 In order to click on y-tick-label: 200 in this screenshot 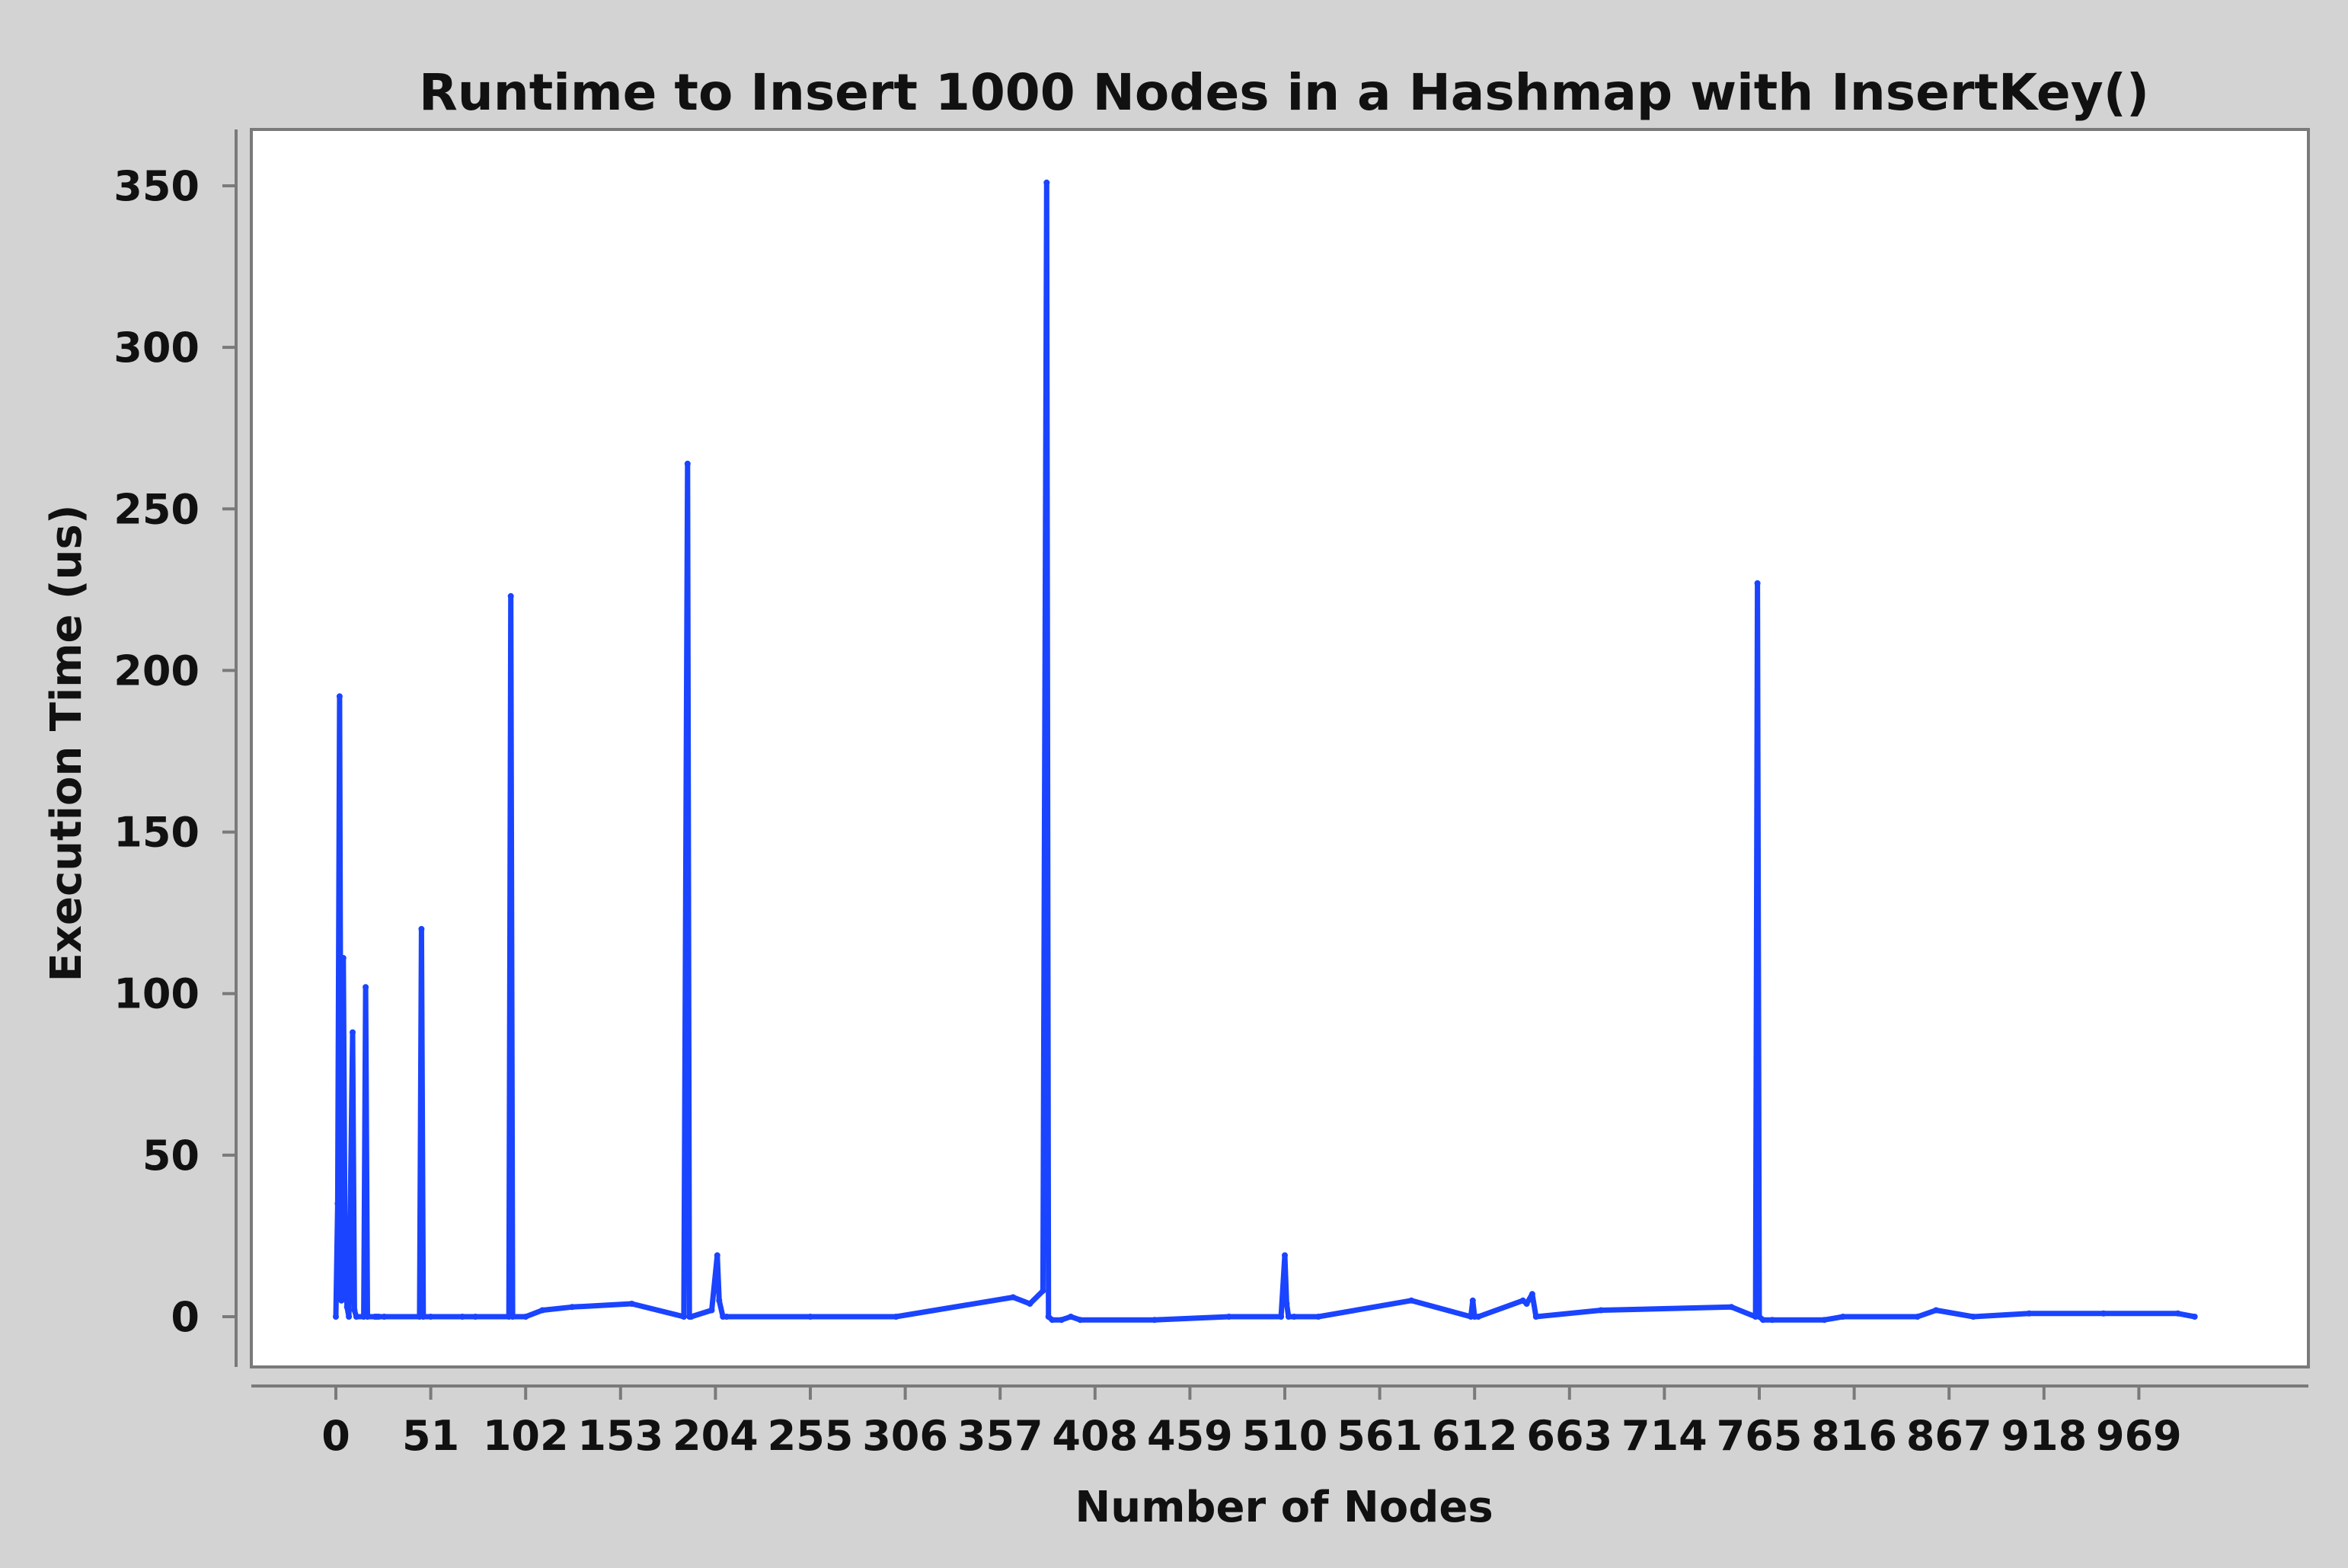, I will do `click(156, 671)`.